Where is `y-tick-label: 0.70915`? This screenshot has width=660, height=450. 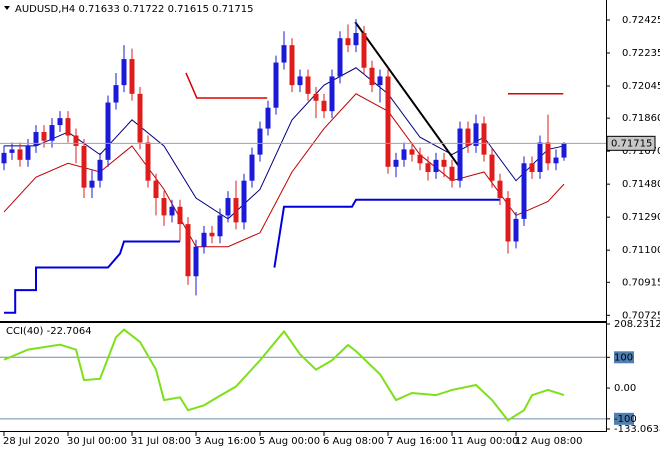
y-tick-label: 0.70915 is located at coordinates (641, 282).